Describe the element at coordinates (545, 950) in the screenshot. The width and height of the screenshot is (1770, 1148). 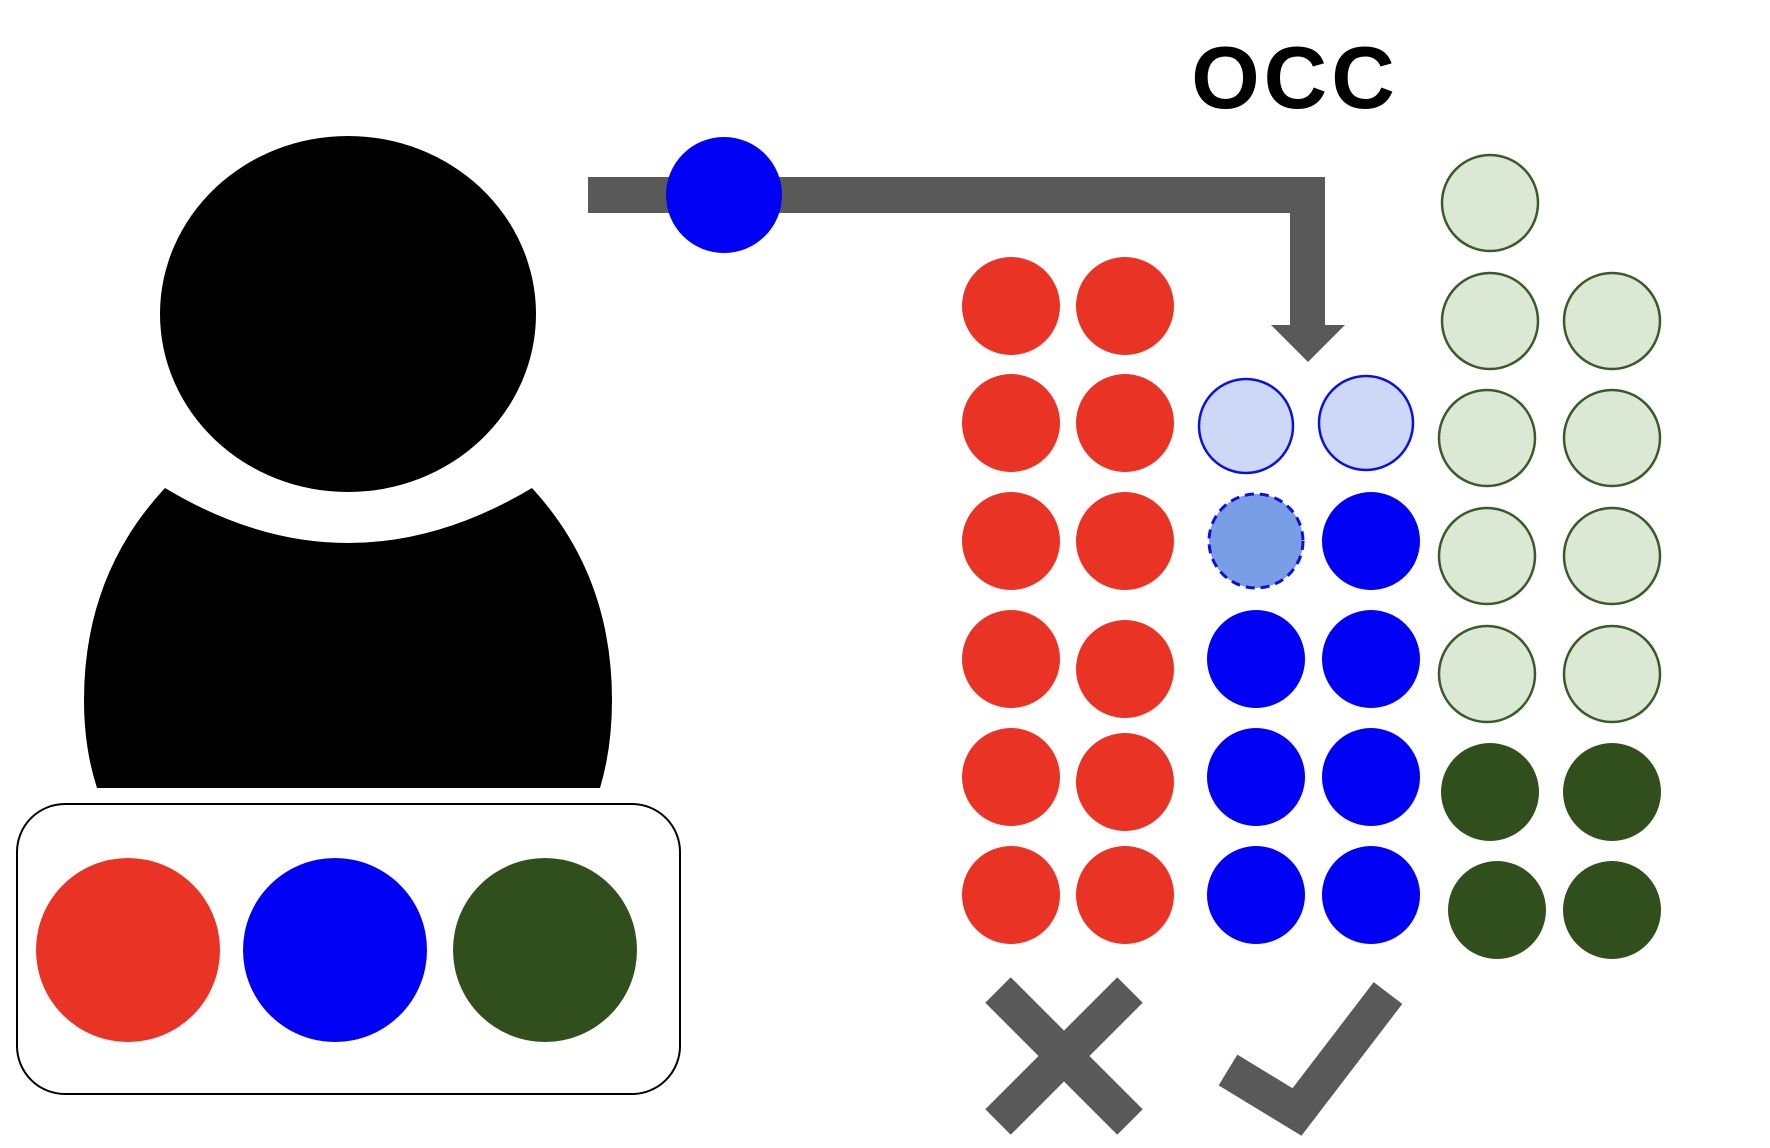
I see `palette-green-token` at that location.